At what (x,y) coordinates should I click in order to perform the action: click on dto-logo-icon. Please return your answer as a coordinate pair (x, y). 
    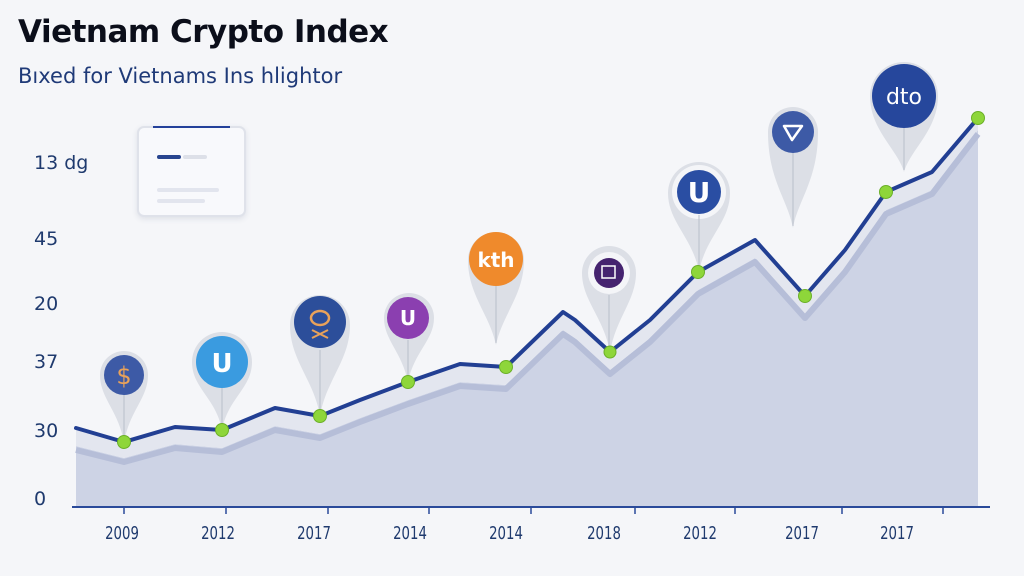
    Looking at the image, I should click on (904, 96).